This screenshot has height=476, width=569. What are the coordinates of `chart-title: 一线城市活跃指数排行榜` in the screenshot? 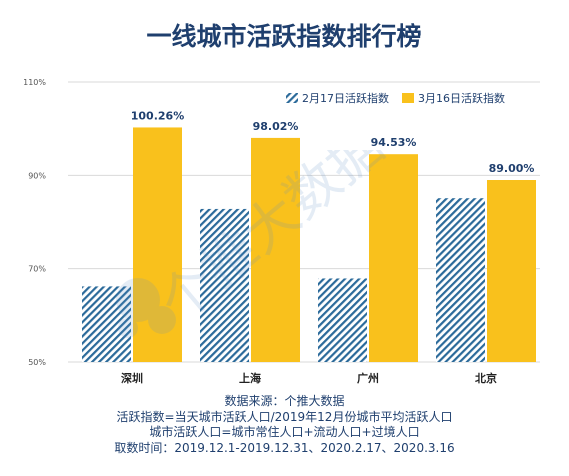 It's located at (283, 36).